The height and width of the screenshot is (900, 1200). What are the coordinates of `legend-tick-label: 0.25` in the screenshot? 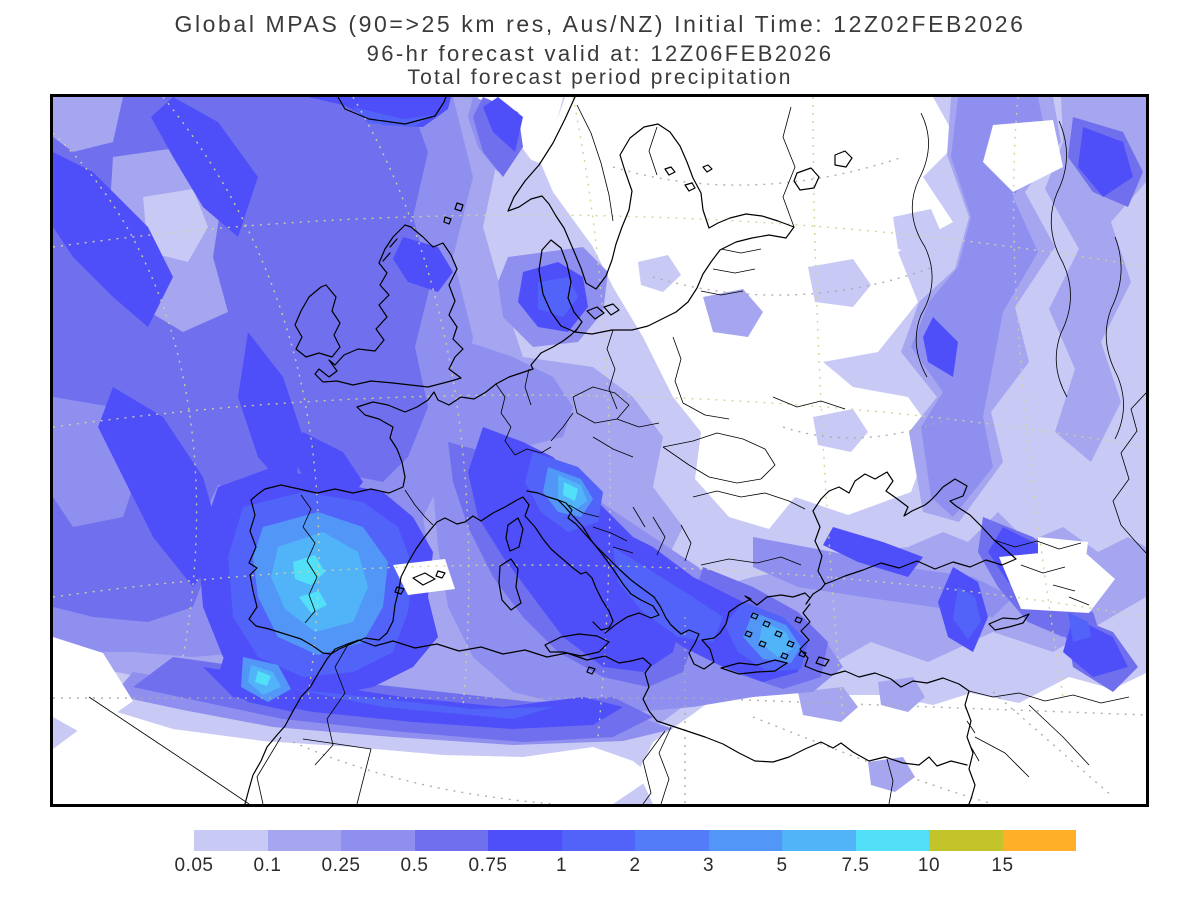 It's located at (341, 865).